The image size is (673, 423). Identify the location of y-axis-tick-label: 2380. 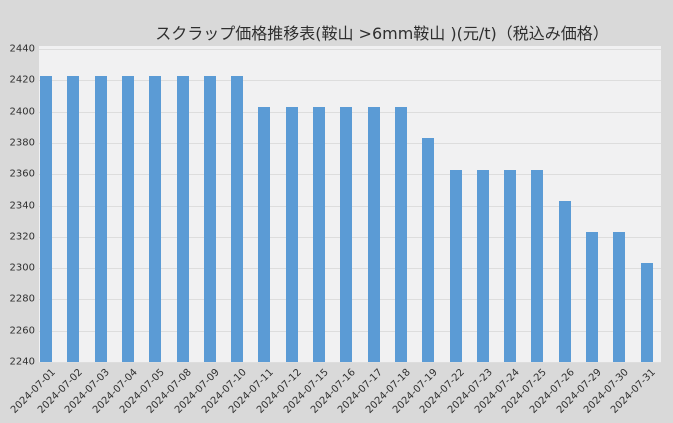
(22, 143).